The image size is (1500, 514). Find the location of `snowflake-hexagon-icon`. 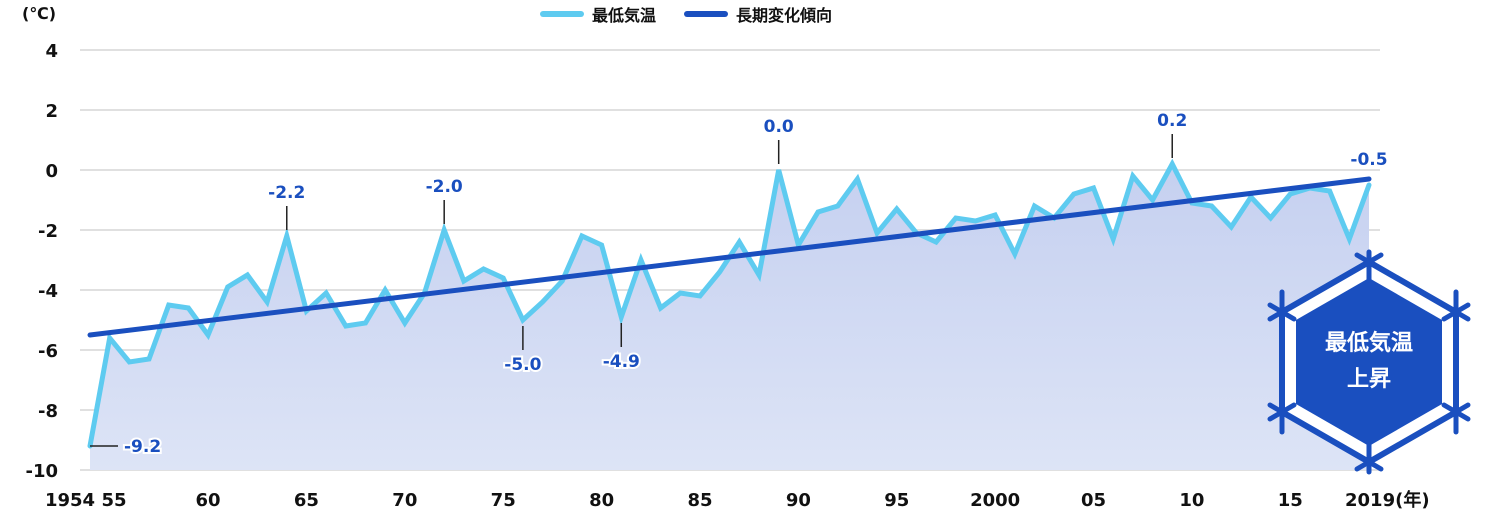

snowflake-hexagon-icon is located at coordinates (1369, 362).